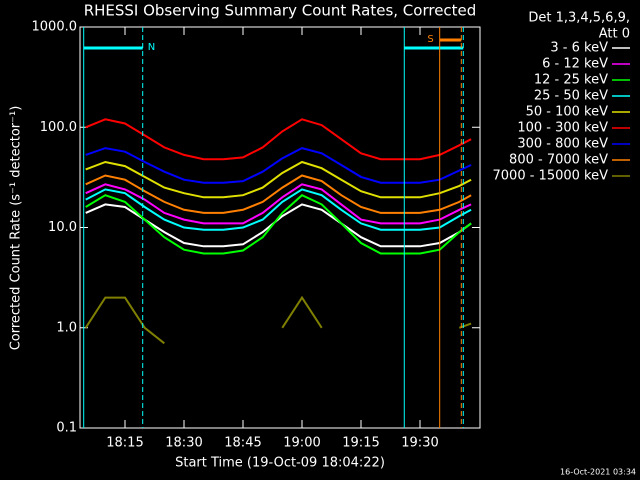 This screenshot has height=480, width=640. I want to click on legend-label: 800 - 7000 keV, so click(558, 160).